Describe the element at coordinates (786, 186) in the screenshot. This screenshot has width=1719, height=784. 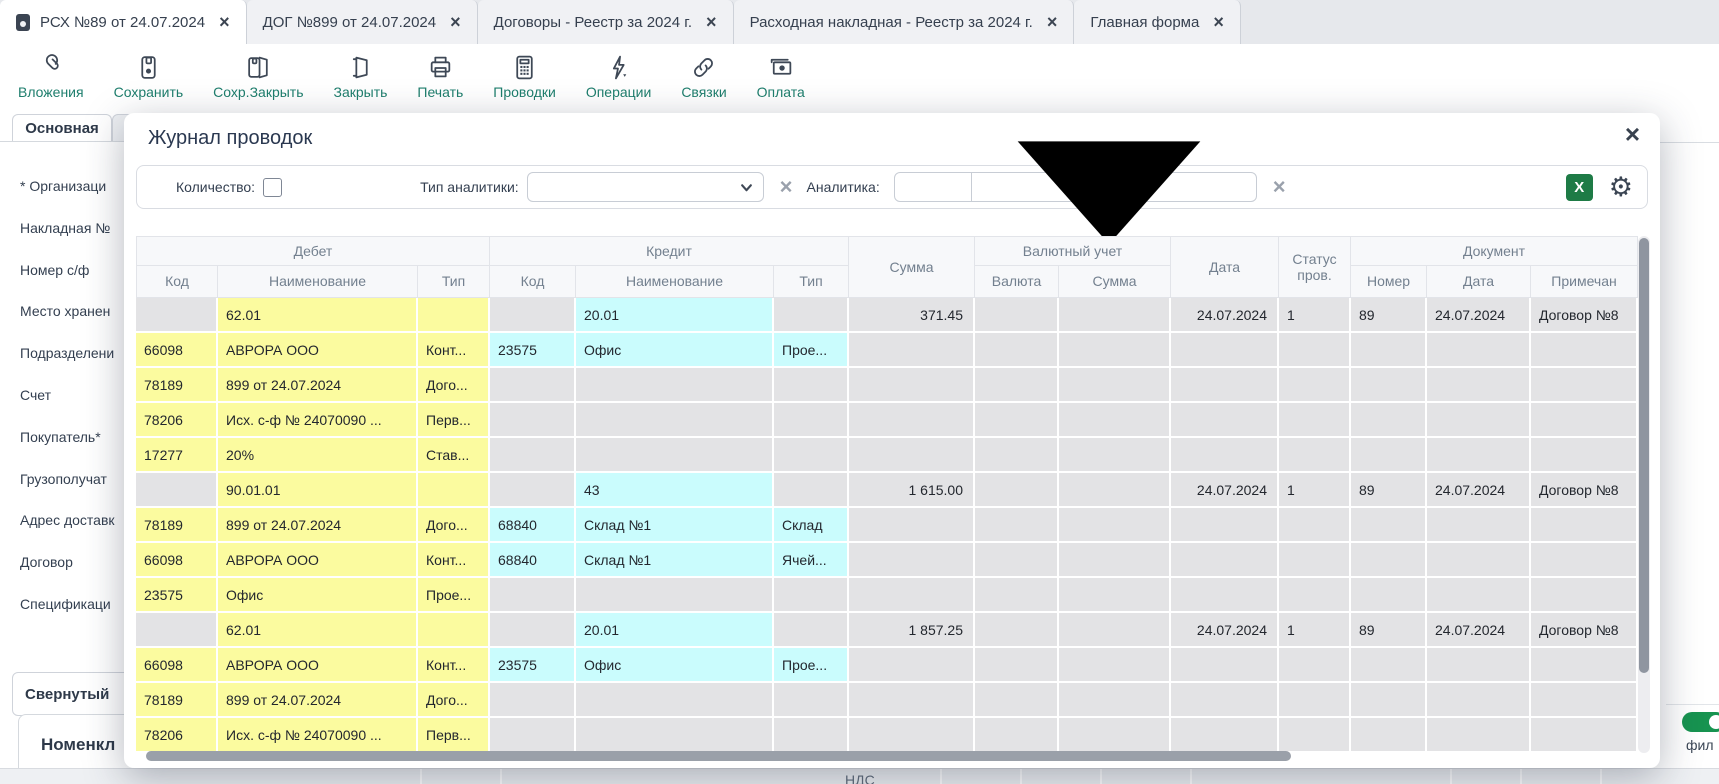
I see `clear-type-icon: ×` at that location.